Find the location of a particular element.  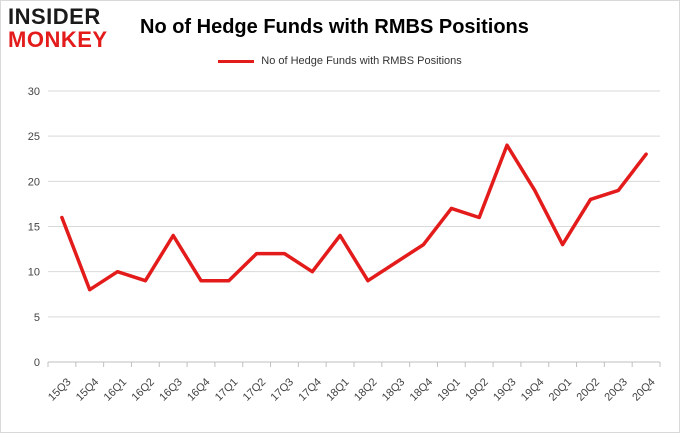

logo-line-1: INSIDER is located at coordinates (54, 16).